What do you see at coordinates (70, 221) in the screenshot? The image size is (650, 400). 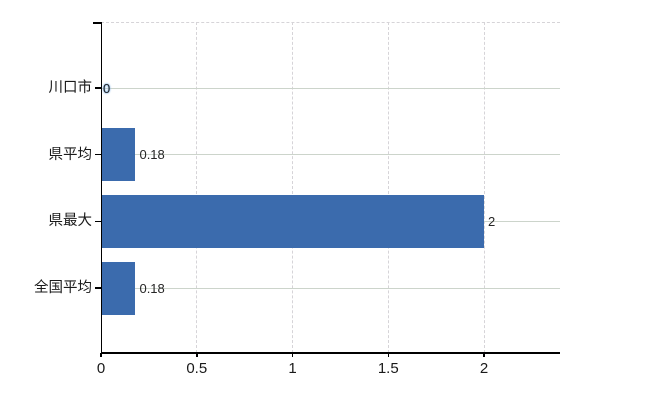 I see `category-label: 県最大` at bounding box center [70, 221].